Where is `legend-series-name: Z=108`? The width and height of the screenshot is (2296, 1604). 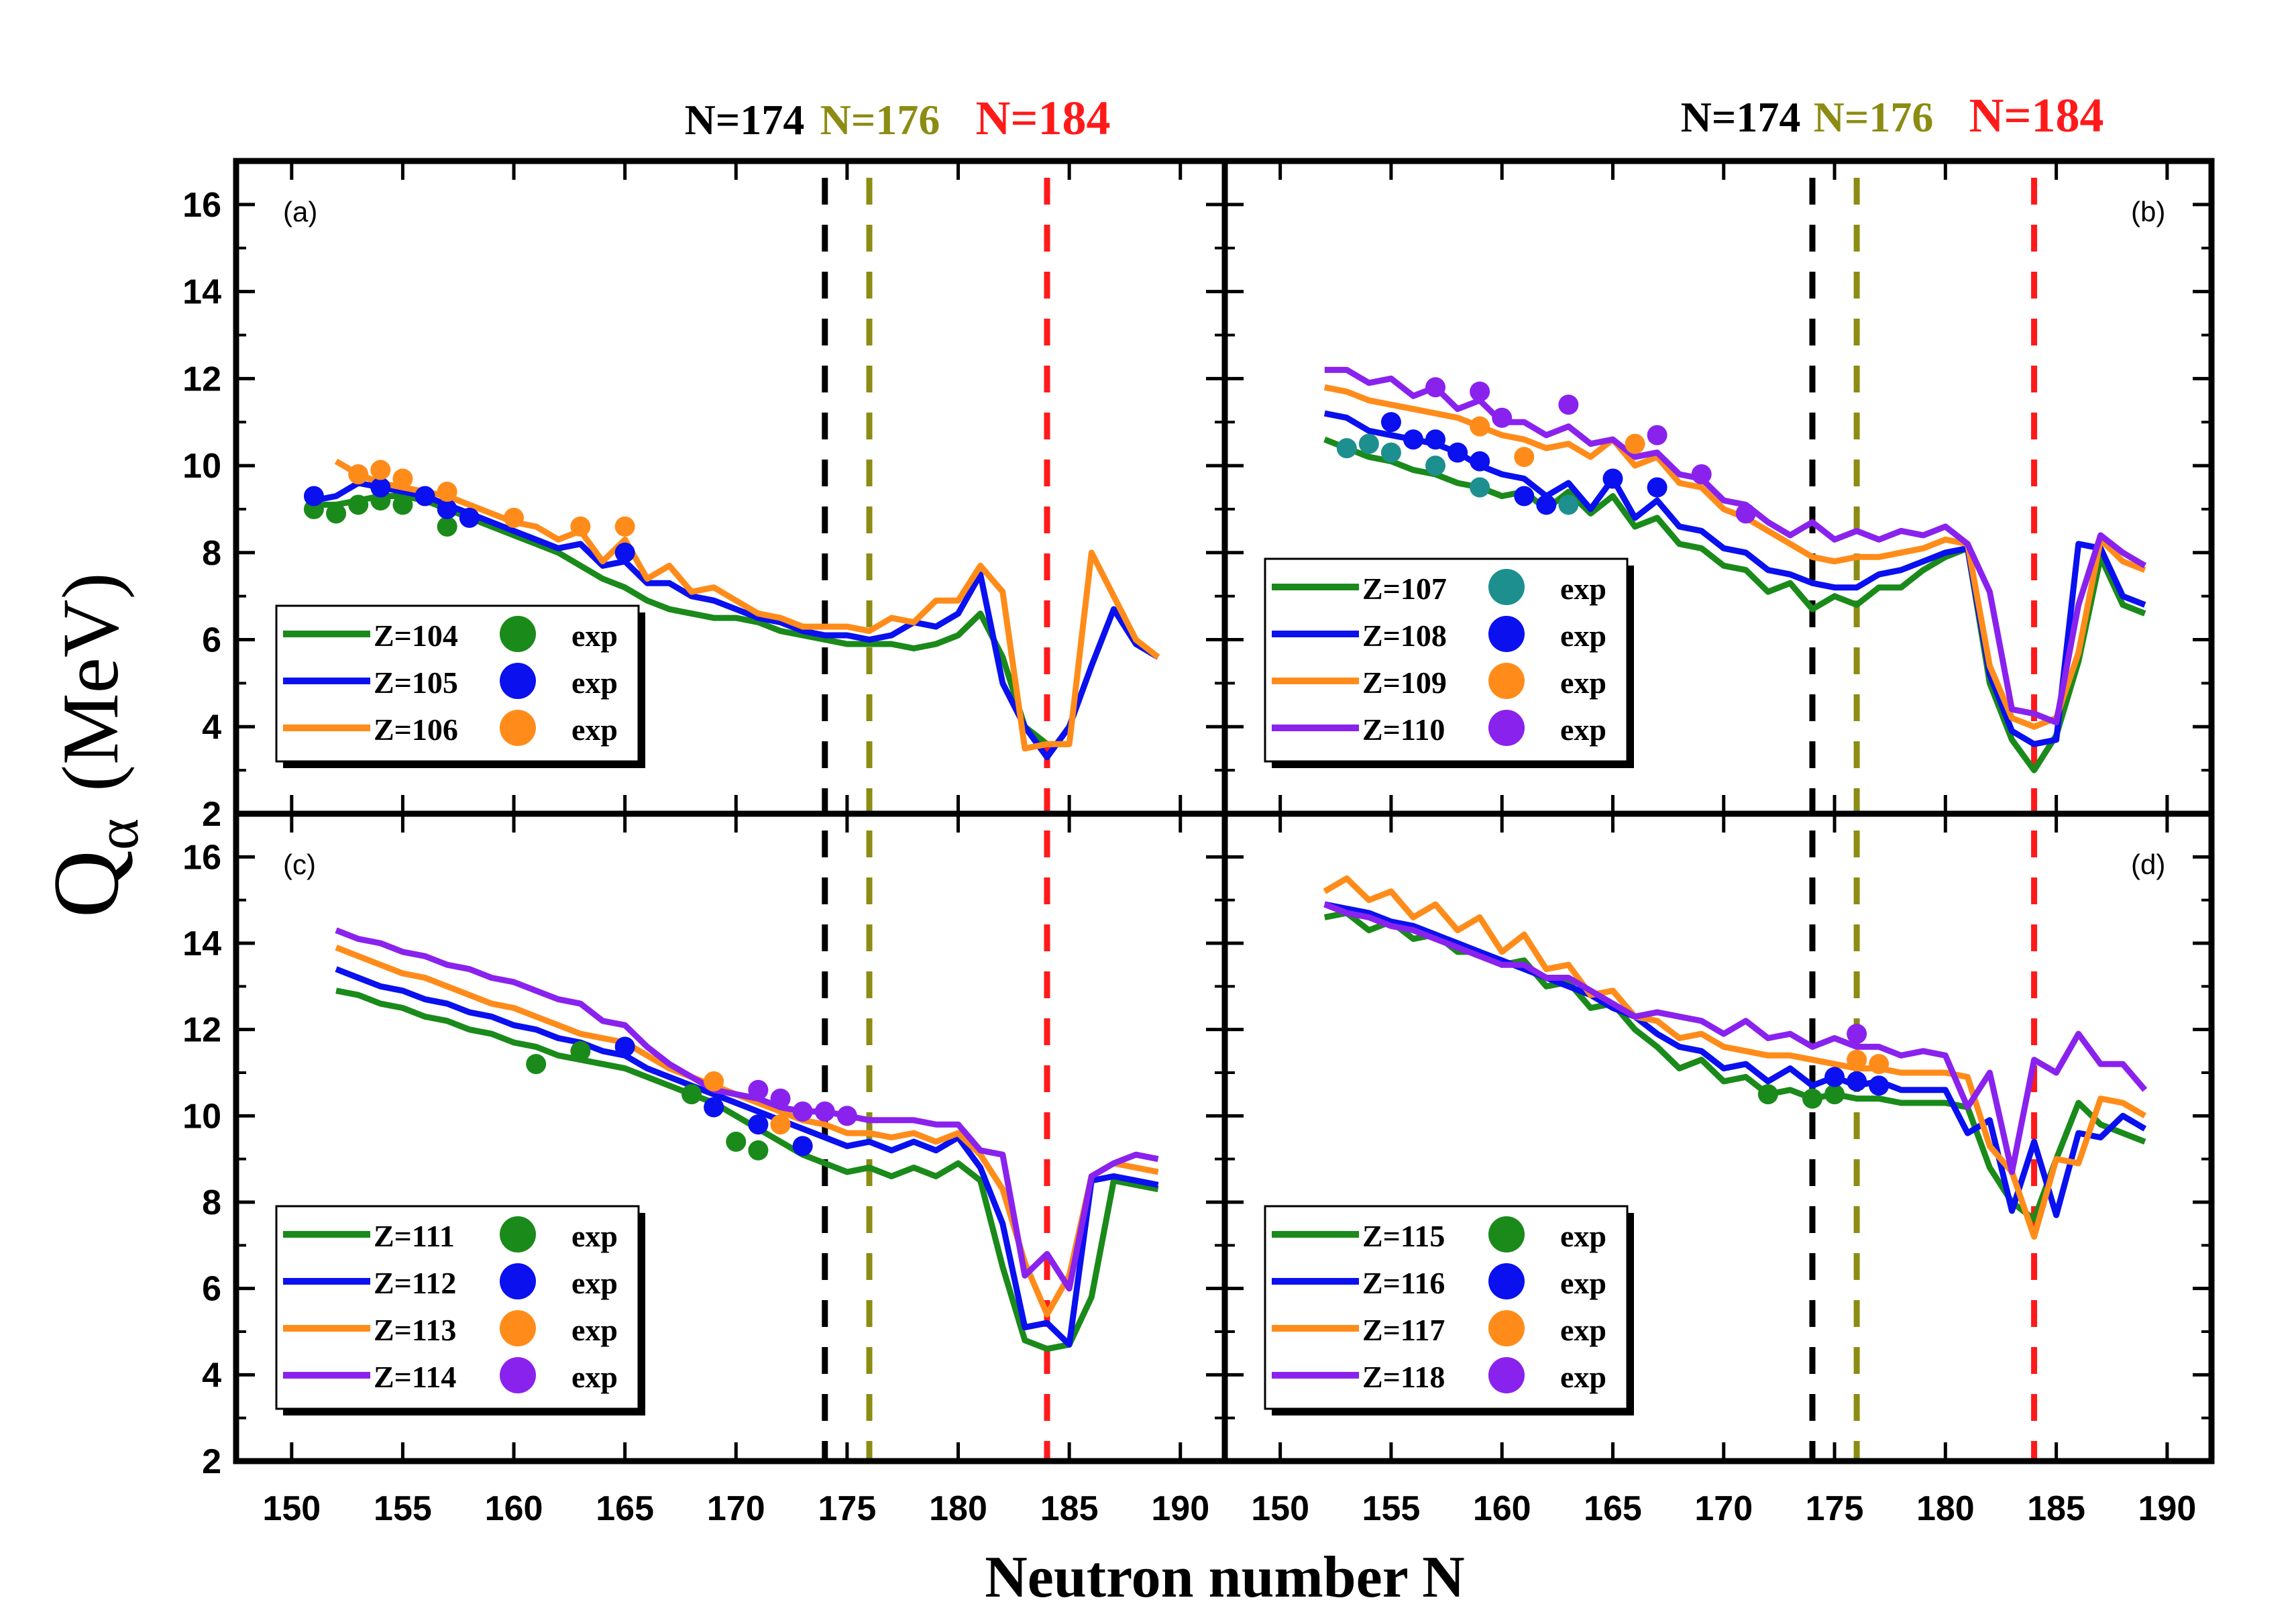 legend-series-name: Z=108 is located at coordinates (1404, 636).